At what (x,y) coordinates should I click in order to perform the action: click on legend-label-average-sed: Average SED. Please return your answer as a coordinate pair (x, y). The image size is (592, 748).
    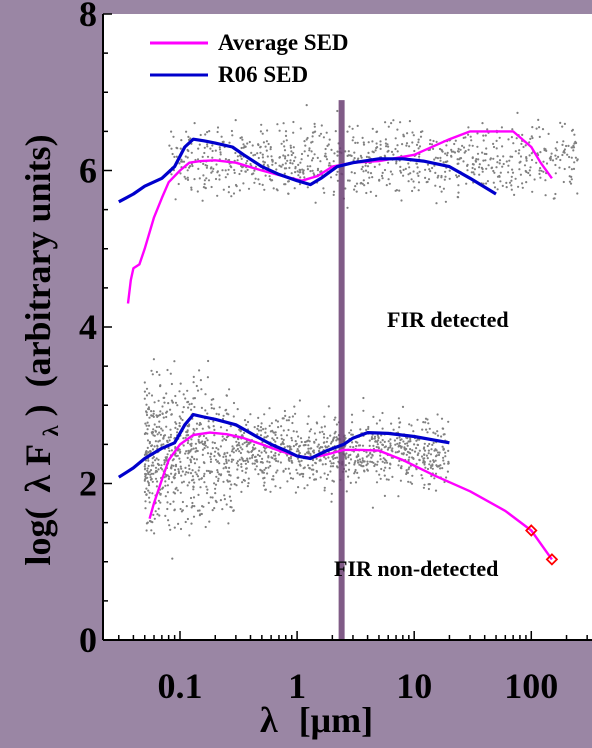
    Looking at the image, I should click on (283, 42).